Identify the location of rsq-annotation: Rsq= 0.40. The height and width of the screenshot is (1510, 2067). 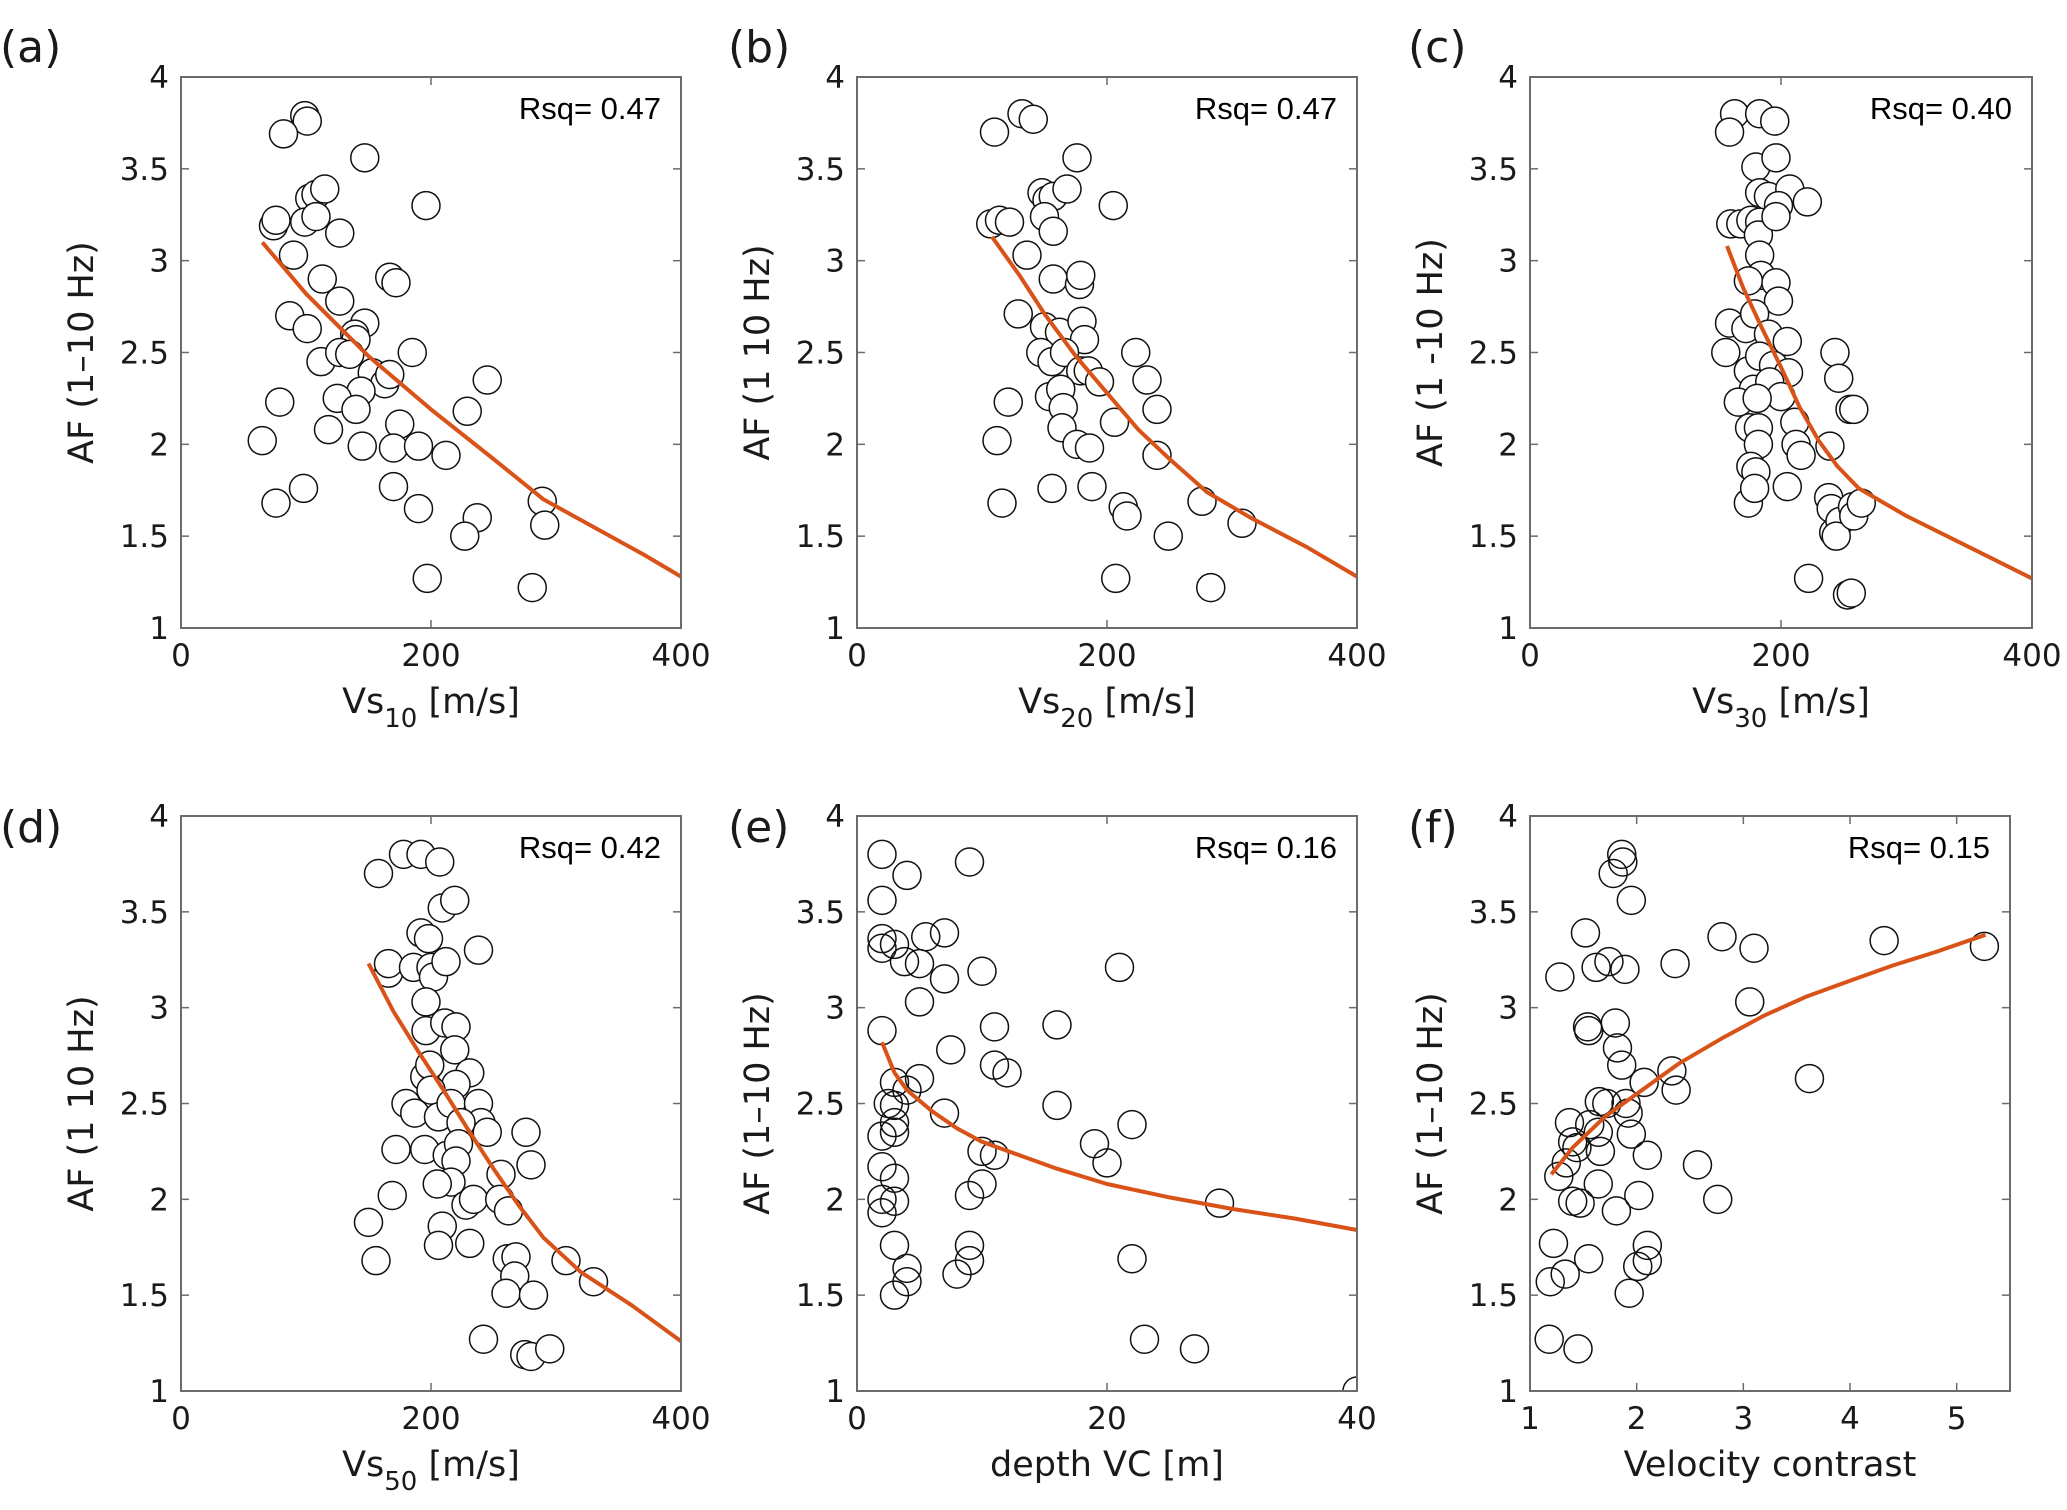
(1941, 108).